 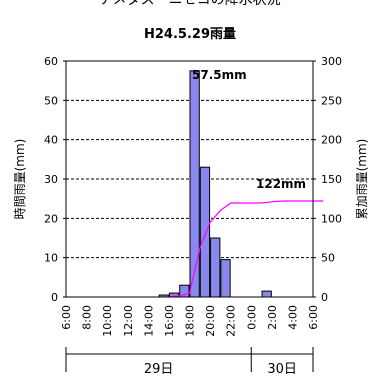 What do you see at coordinates (51, 258) in the screenshot?
I see `left-tick-label: 10` at bounding box center [51, 258].